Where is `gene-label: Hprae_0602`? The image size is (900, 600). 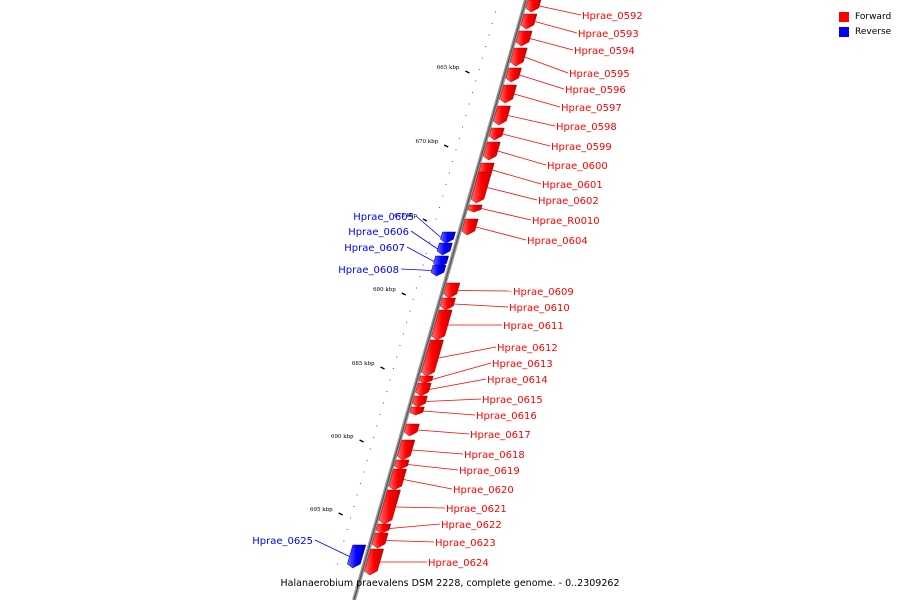 gene-label: Hprae_0602 is located at coordinates (568, 201).